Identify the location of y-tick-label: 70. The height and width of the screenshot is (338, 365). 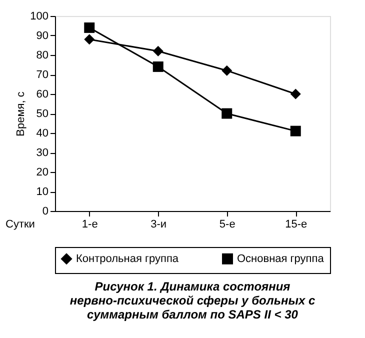
(42, 75).